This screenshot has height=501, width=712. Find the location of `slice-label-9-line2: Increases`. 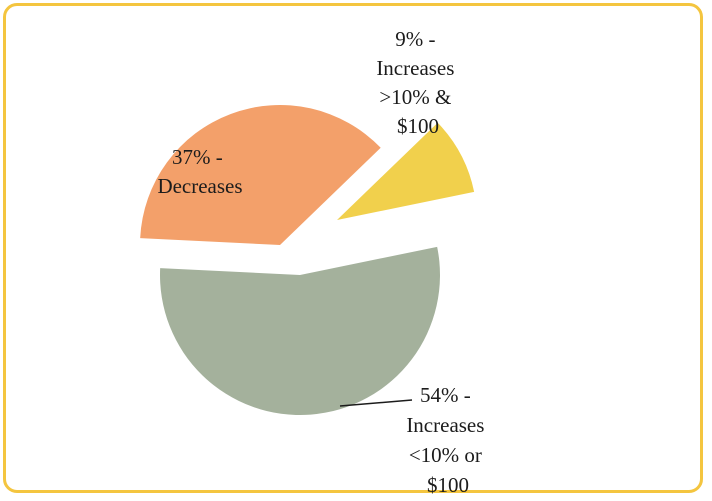

slice-label-9-line2: Increases is located at coordinates (415, 68).